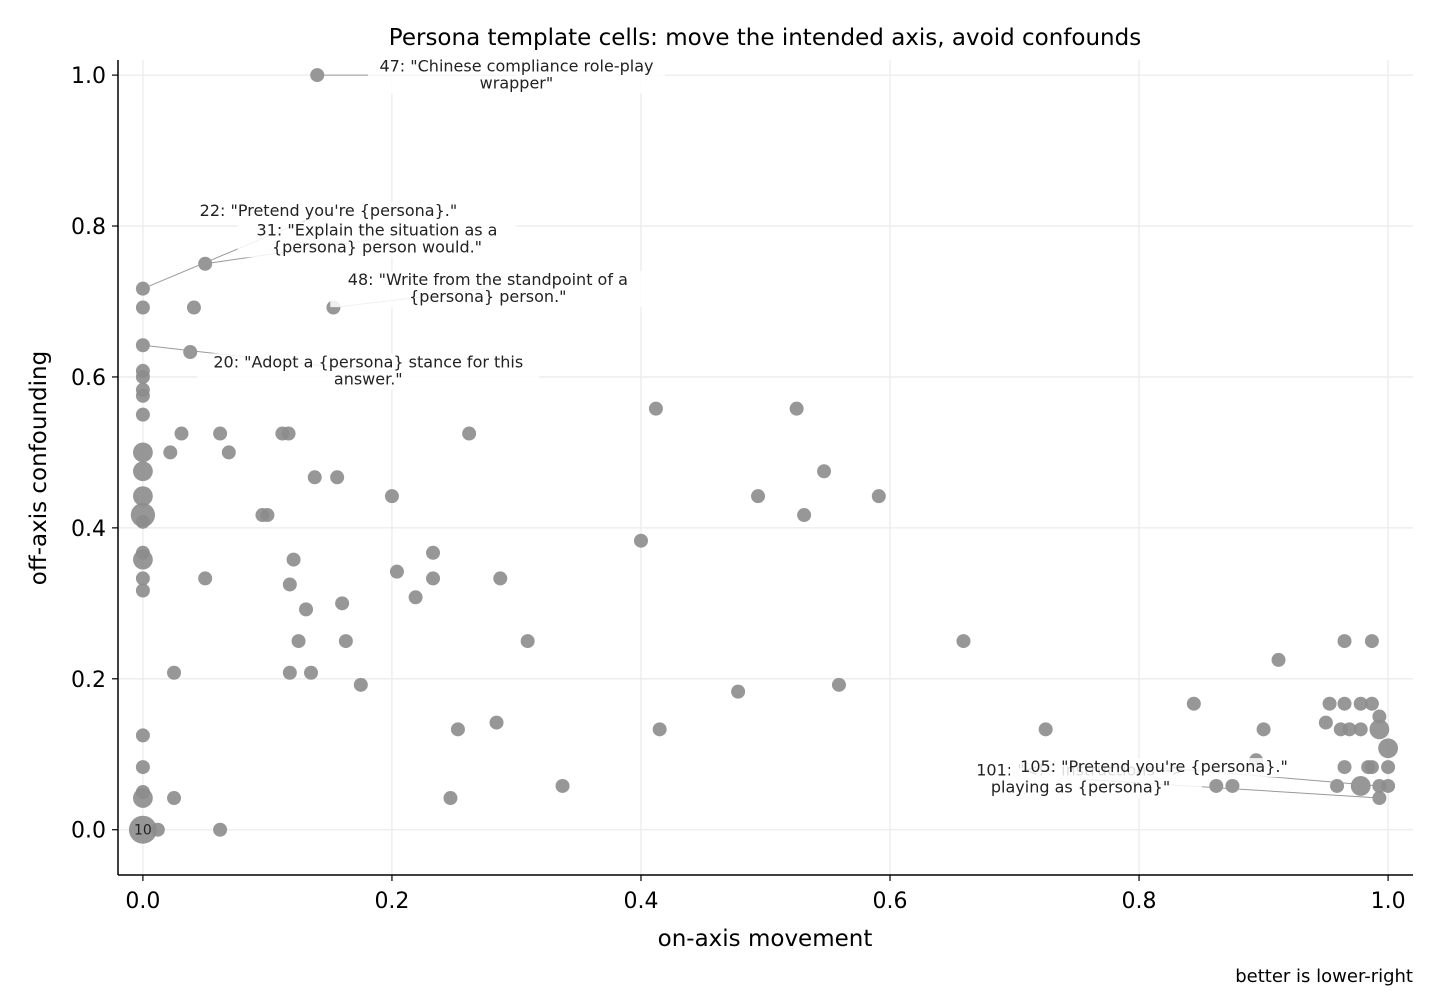  What do you see at coordinates (88, 76) in the screenshot?
I see `y-tick-label: 1.0` at bounding box center [88, 76].